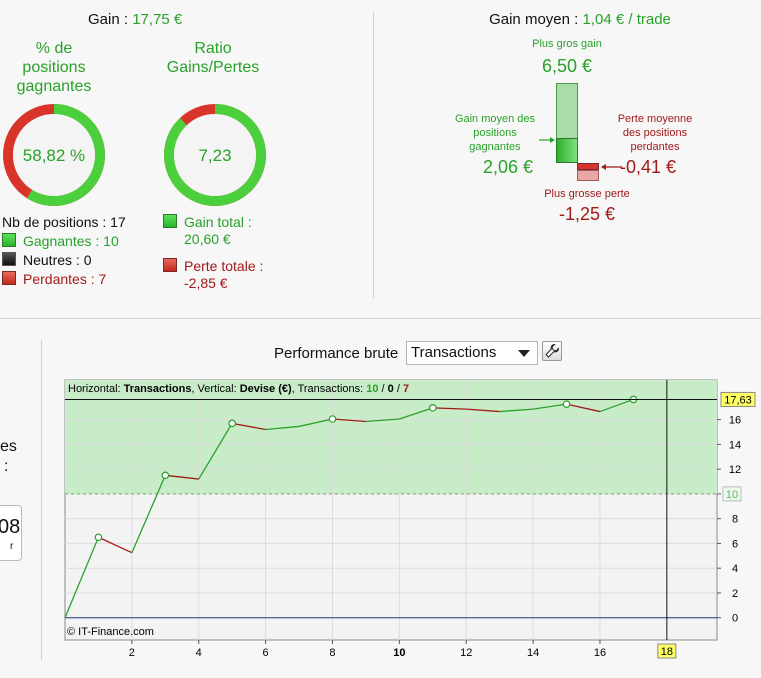 The image size is (761, 678). What do you see at coordinates (170, 221) in the screenshot?
I see `gain-total-swatch` at bounding box center [170, 221].